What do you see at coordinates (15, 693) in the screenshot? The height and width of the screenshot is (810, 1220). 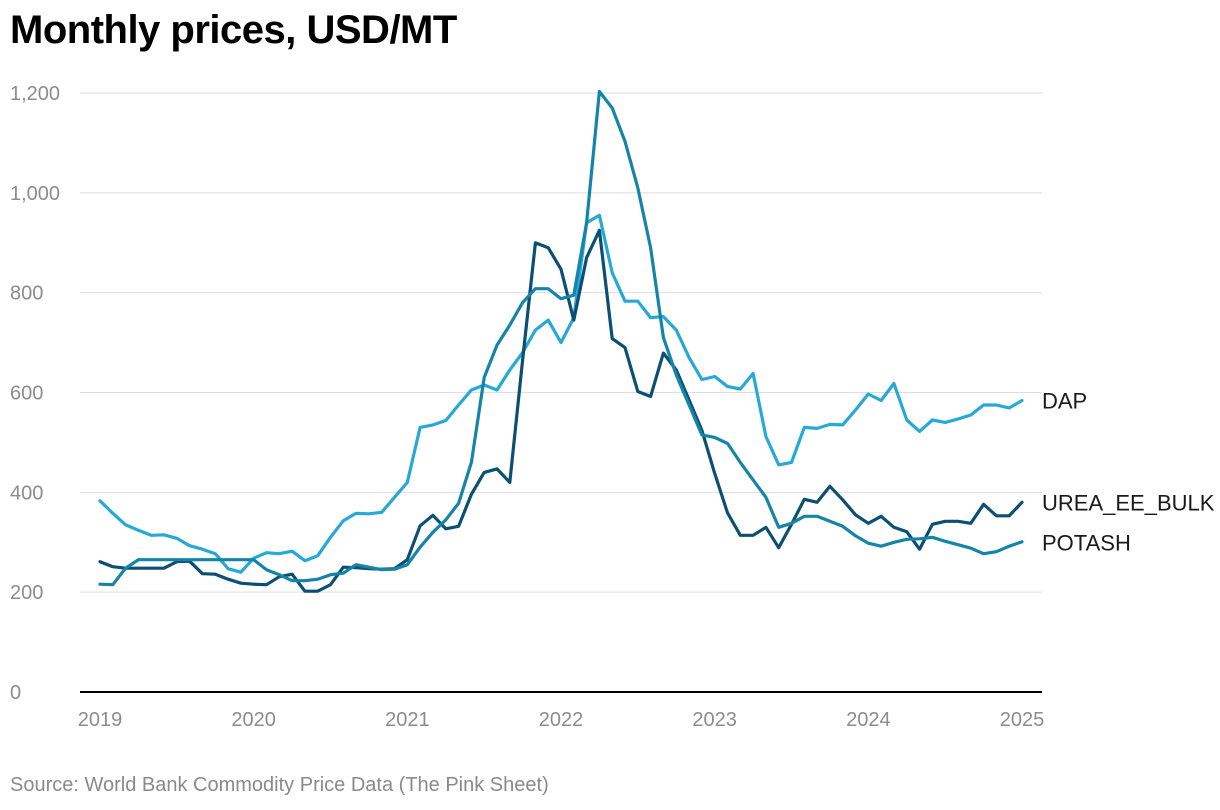 I see `y-tick-label: 0` at bounding box center [15, 693].